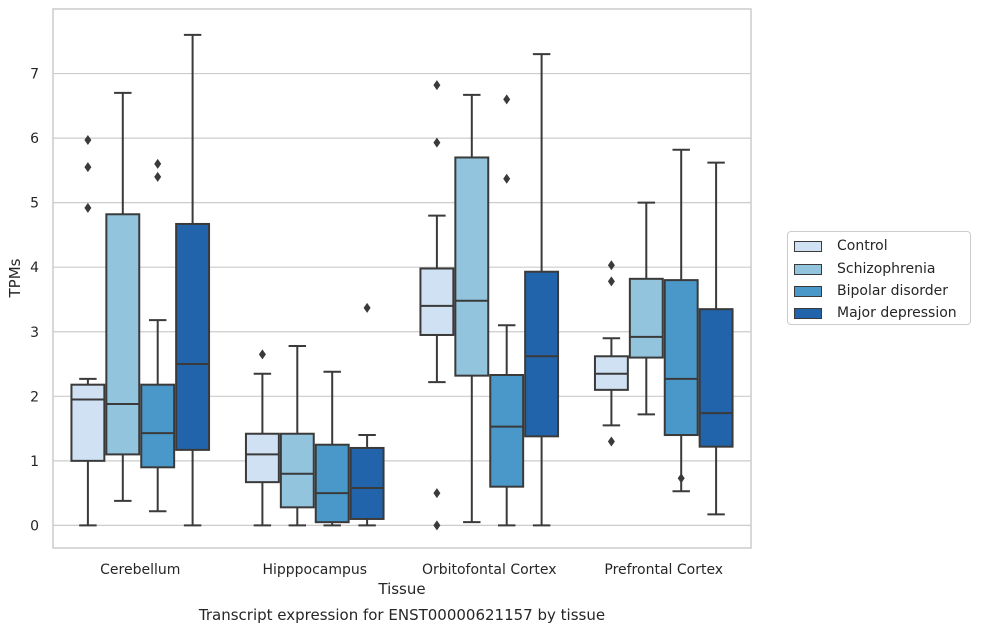  Describe the element at coordinates (34, 526) in the screenshot. I see `y-tick-label: 0` at that location.